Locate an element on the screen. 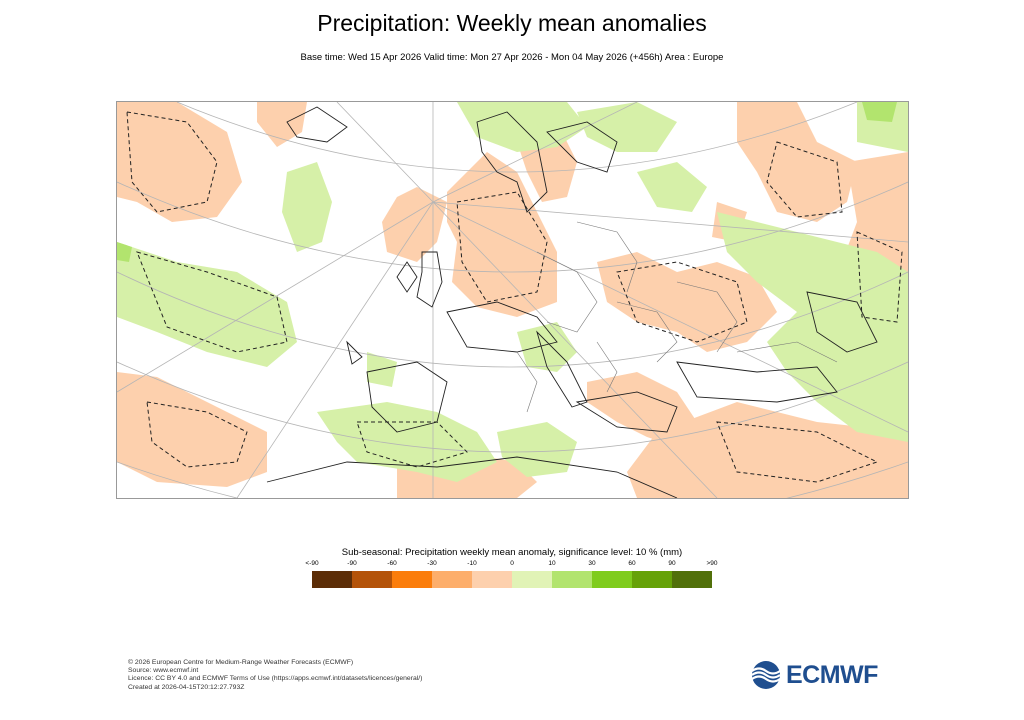 The height and width of the screenshot is (720, 1024). color-legend: <-90 -90 -60 -30 -10 0 10 30 60 90 >90 is located at coordinates (511, 575).